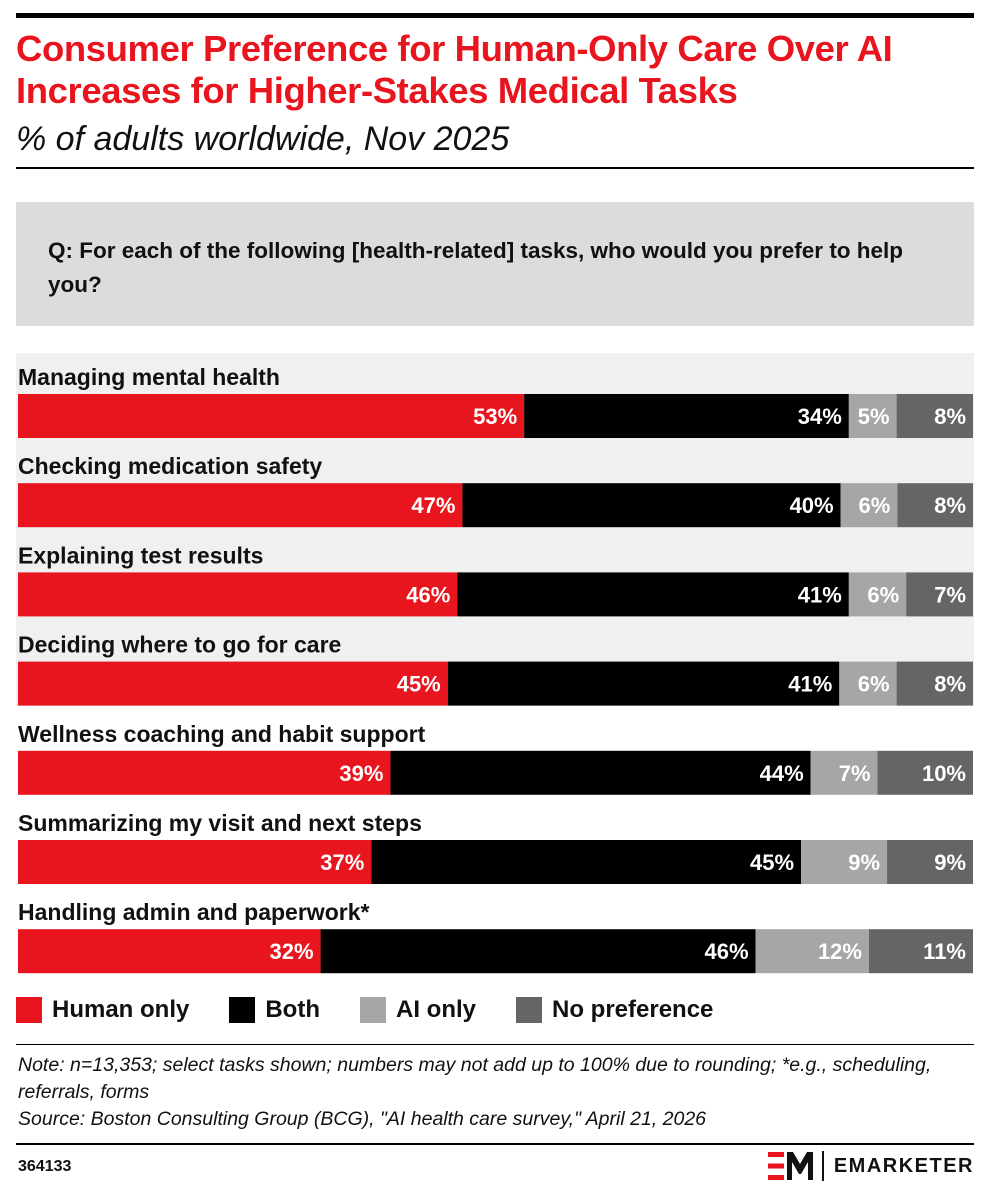 This screenshot has height=1195, width=991. Describe the element at coordinates (179, 645) in the screenshot. I see `category-label: Deciding where to go for care` at that location.